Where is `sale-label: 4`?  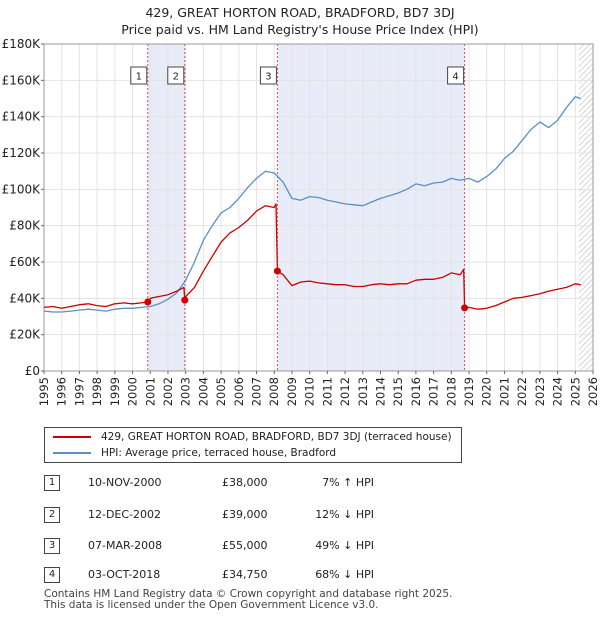 sale-label: 4 is located at coordinates (455, 77).